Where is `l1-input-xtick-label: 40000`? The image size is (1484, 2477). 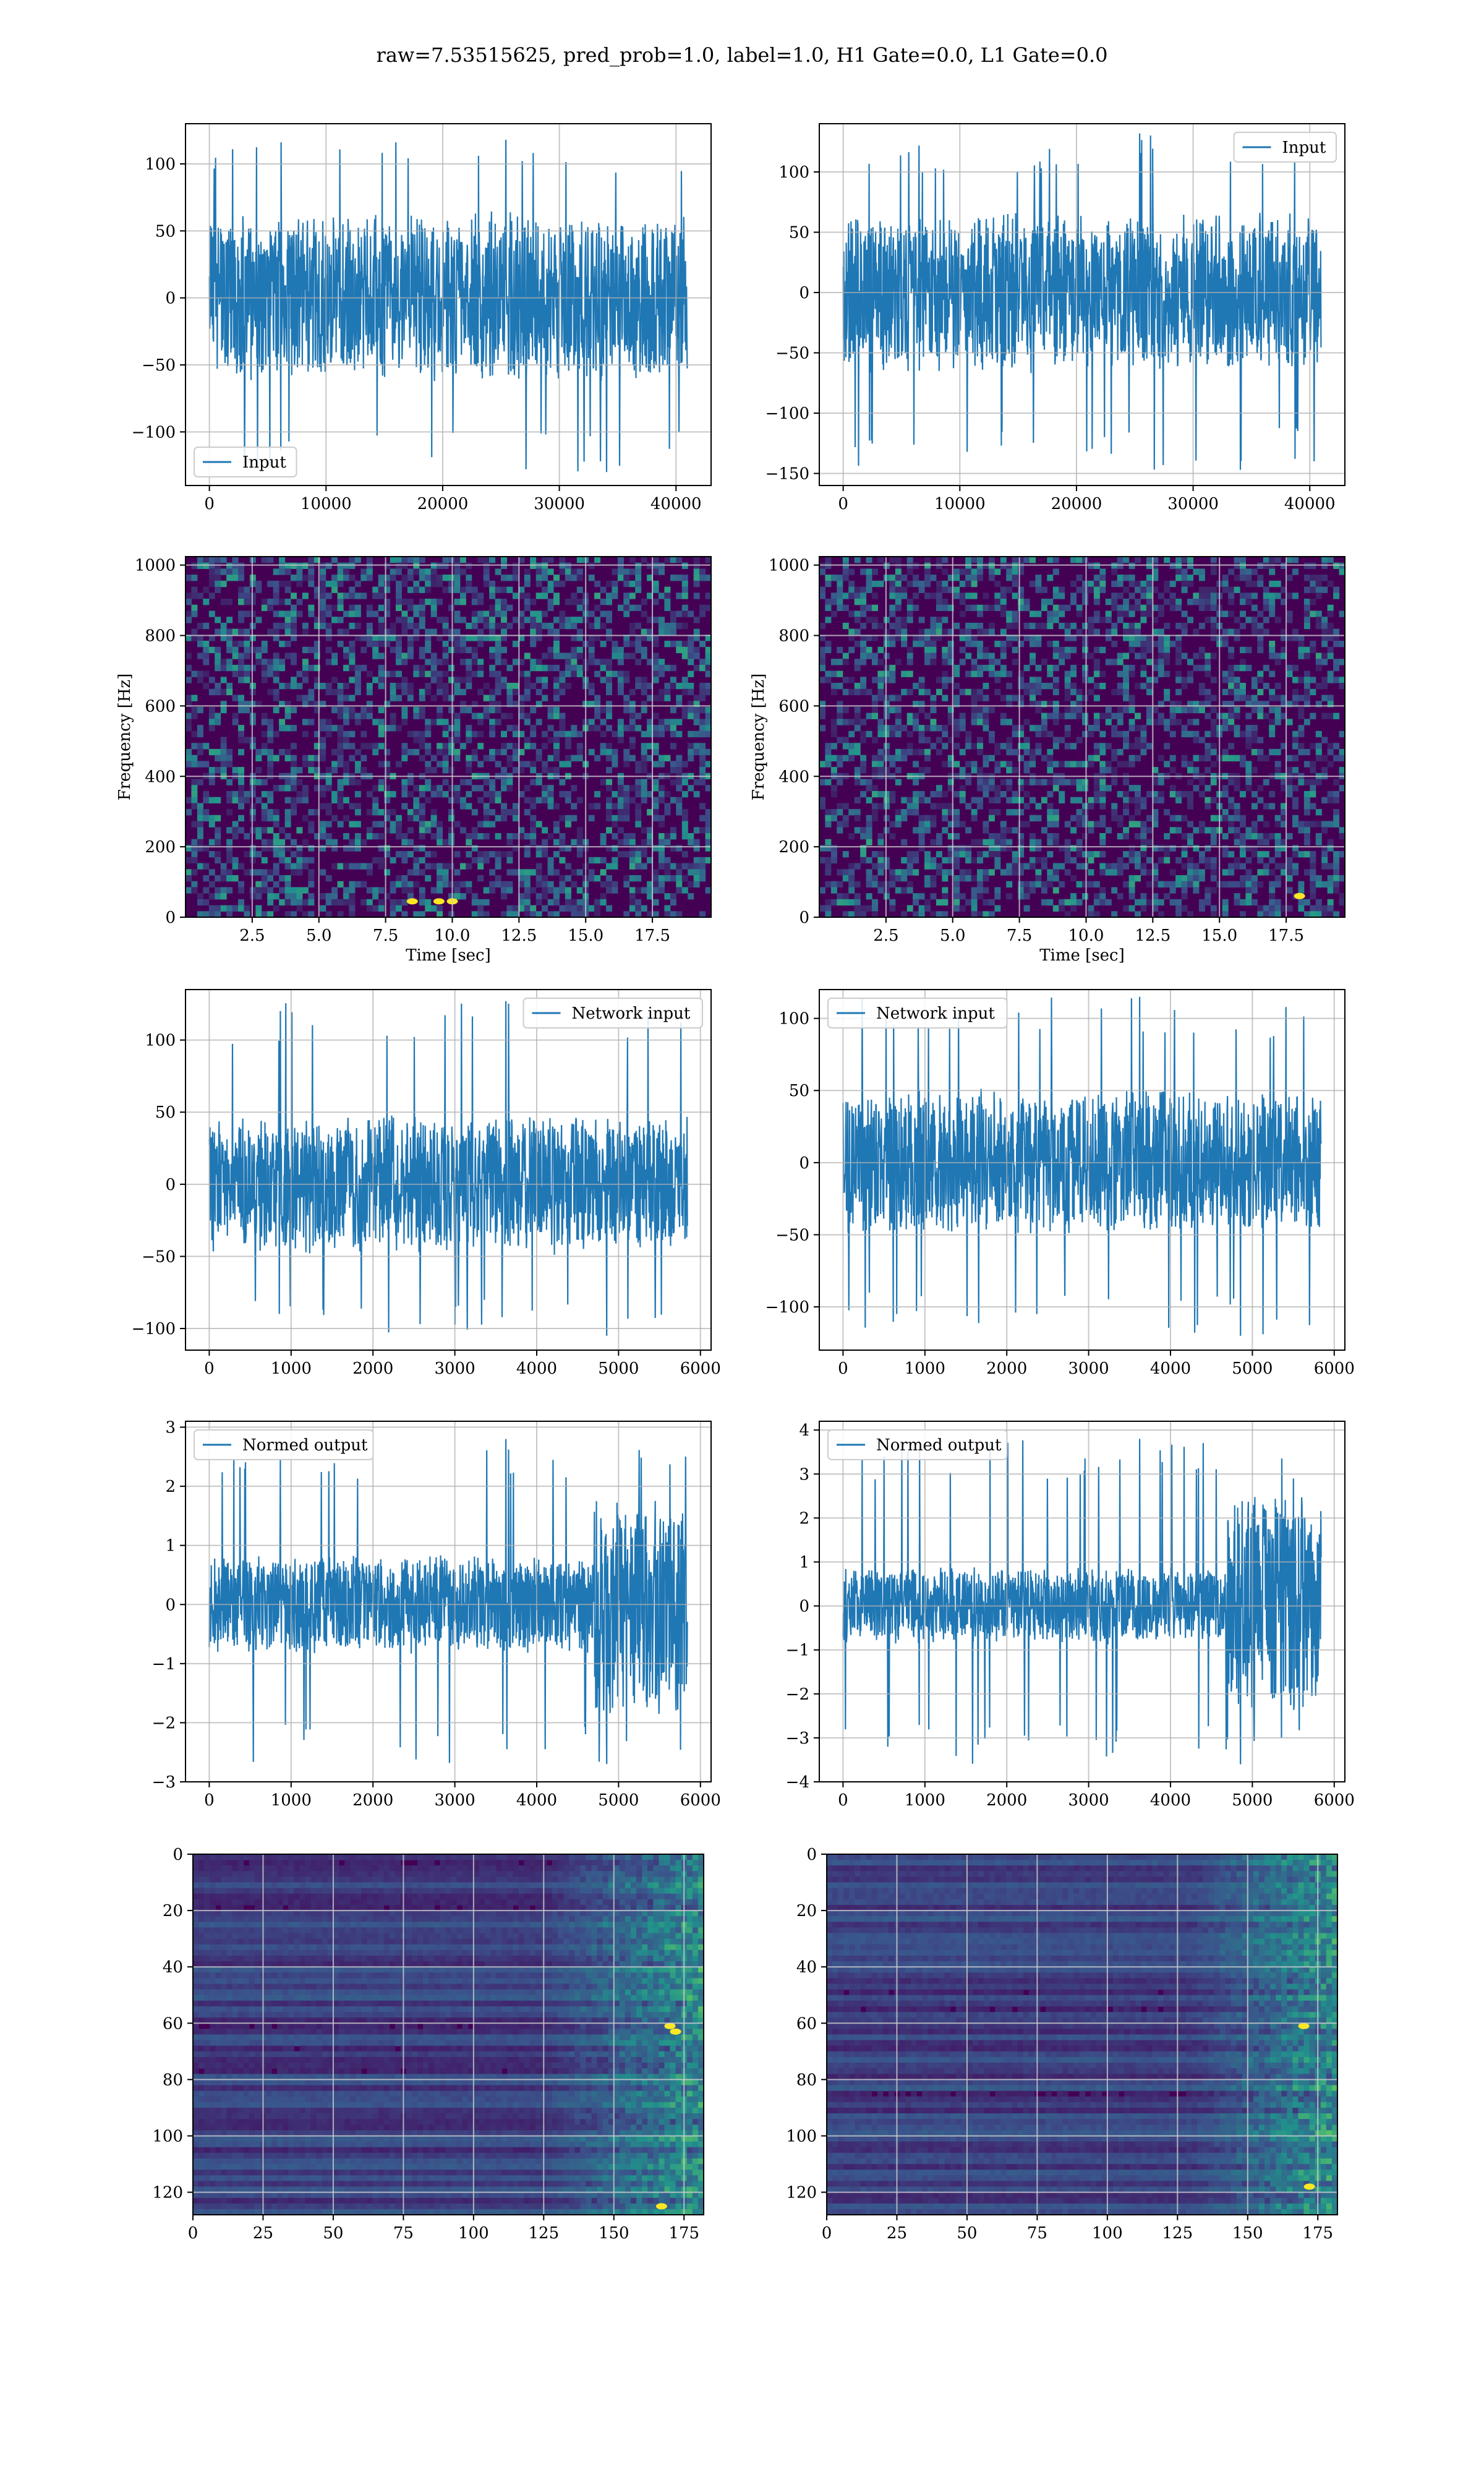 l1-input-xtick-label: 40000 is located at coordinates (1310, 504).